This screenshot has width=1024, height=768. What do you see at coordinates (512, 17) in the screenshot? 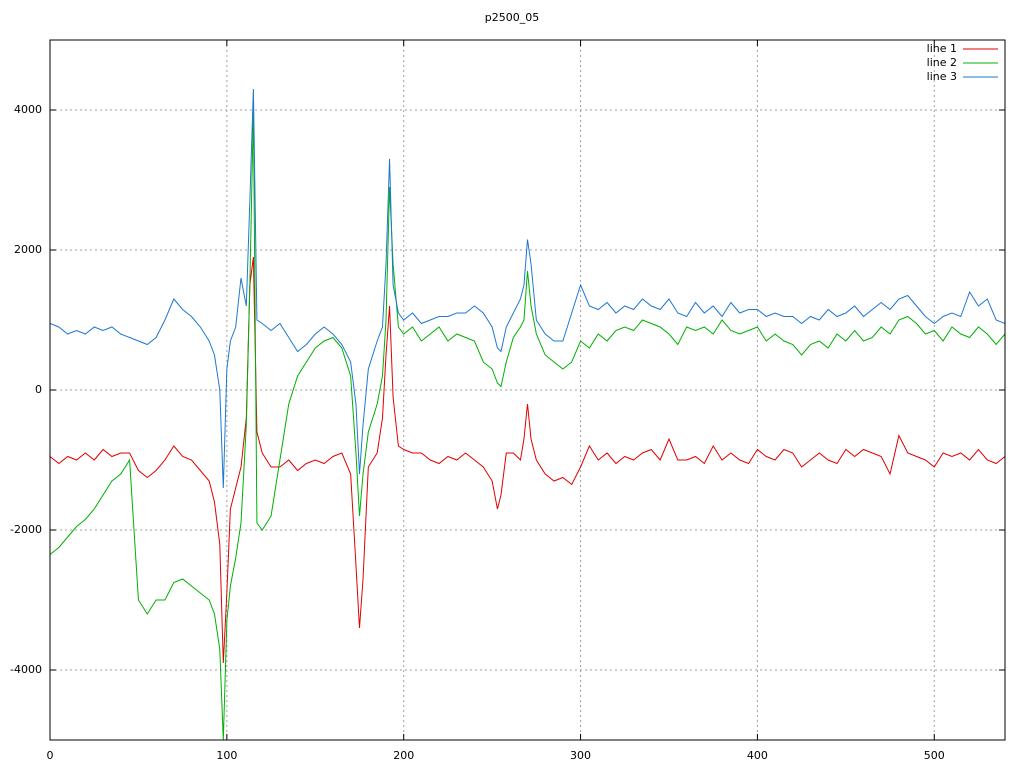
I see `chart-title: p2500_05` at bounding box center [512, 17].